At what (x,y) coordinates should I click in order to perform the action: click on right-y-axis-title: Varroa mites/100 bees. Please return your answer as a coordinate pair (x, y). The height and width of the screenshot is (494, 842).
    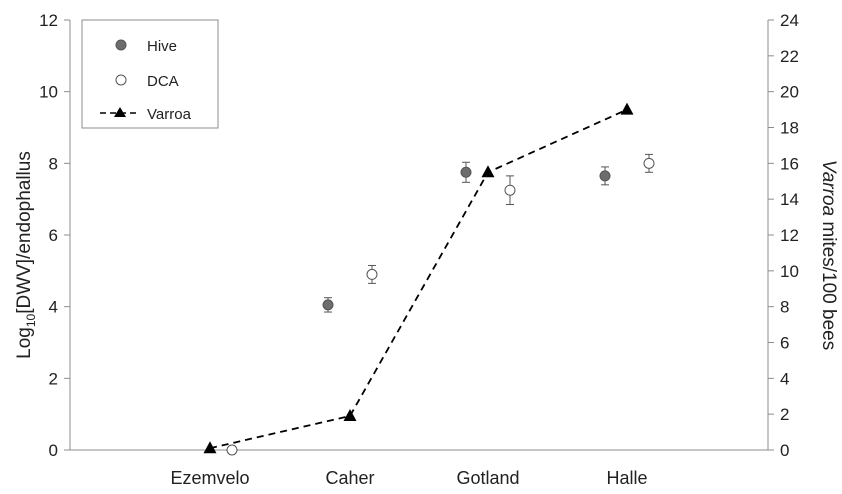
    Looking at the image, I should click on (828, 255).